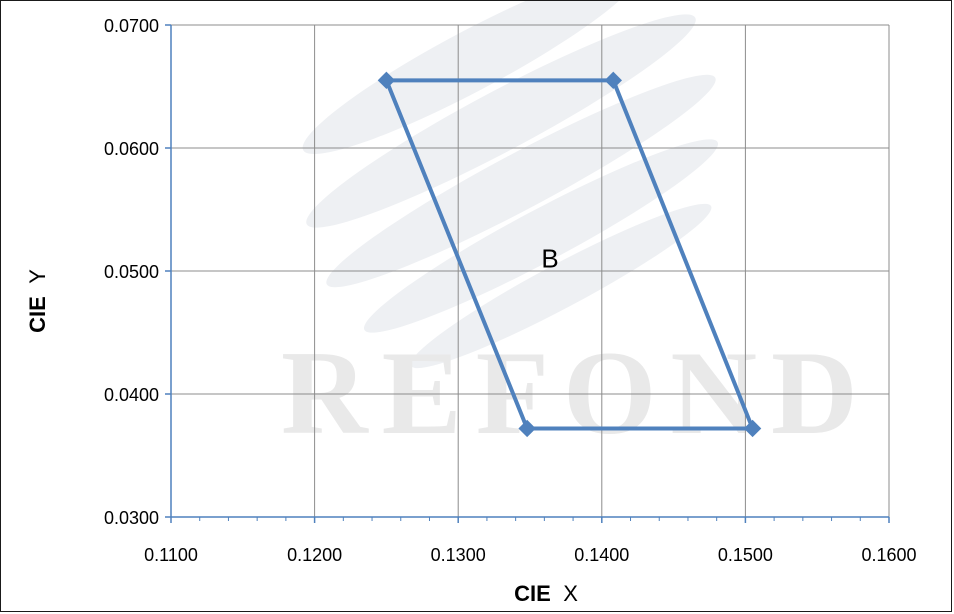  I want to click on annotations: B, so click(549, 259).